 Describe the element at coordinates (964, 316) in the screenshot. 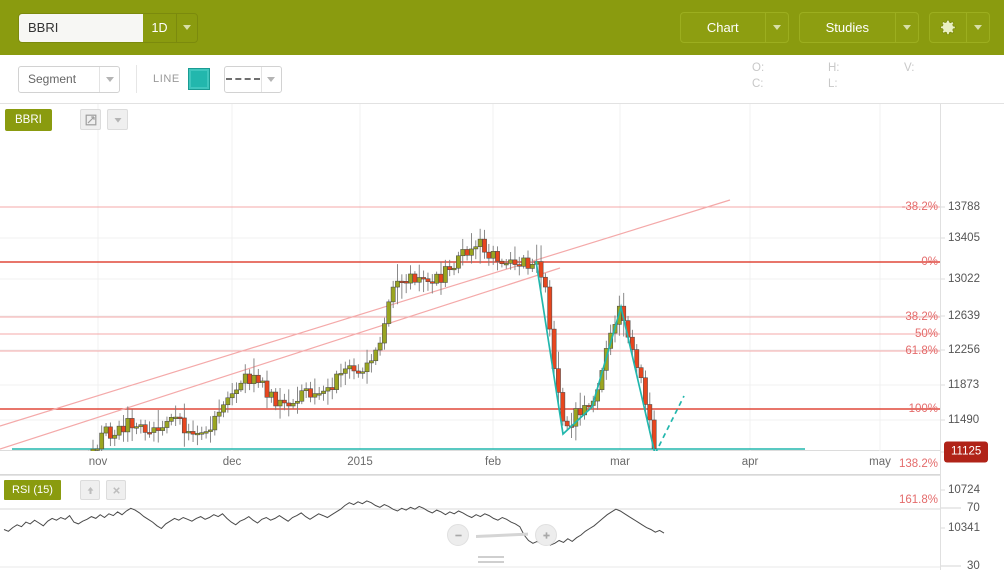

I see `price-axis-tick: 12639` at that location.